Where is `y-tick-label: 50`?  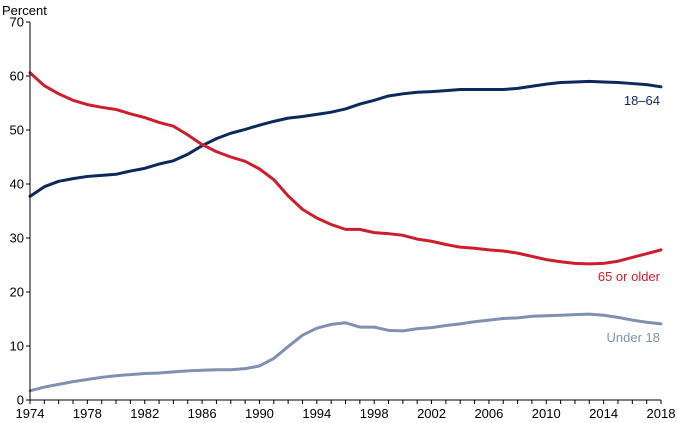
y-tick-label: 50 is located at coordinates (17, 130).